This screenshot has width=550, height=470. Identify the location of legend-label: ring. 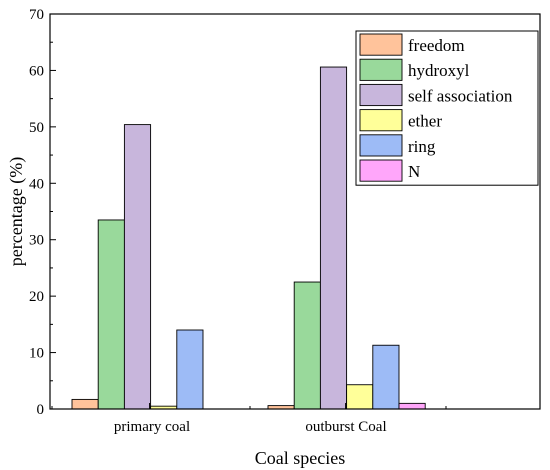
(422, 146).